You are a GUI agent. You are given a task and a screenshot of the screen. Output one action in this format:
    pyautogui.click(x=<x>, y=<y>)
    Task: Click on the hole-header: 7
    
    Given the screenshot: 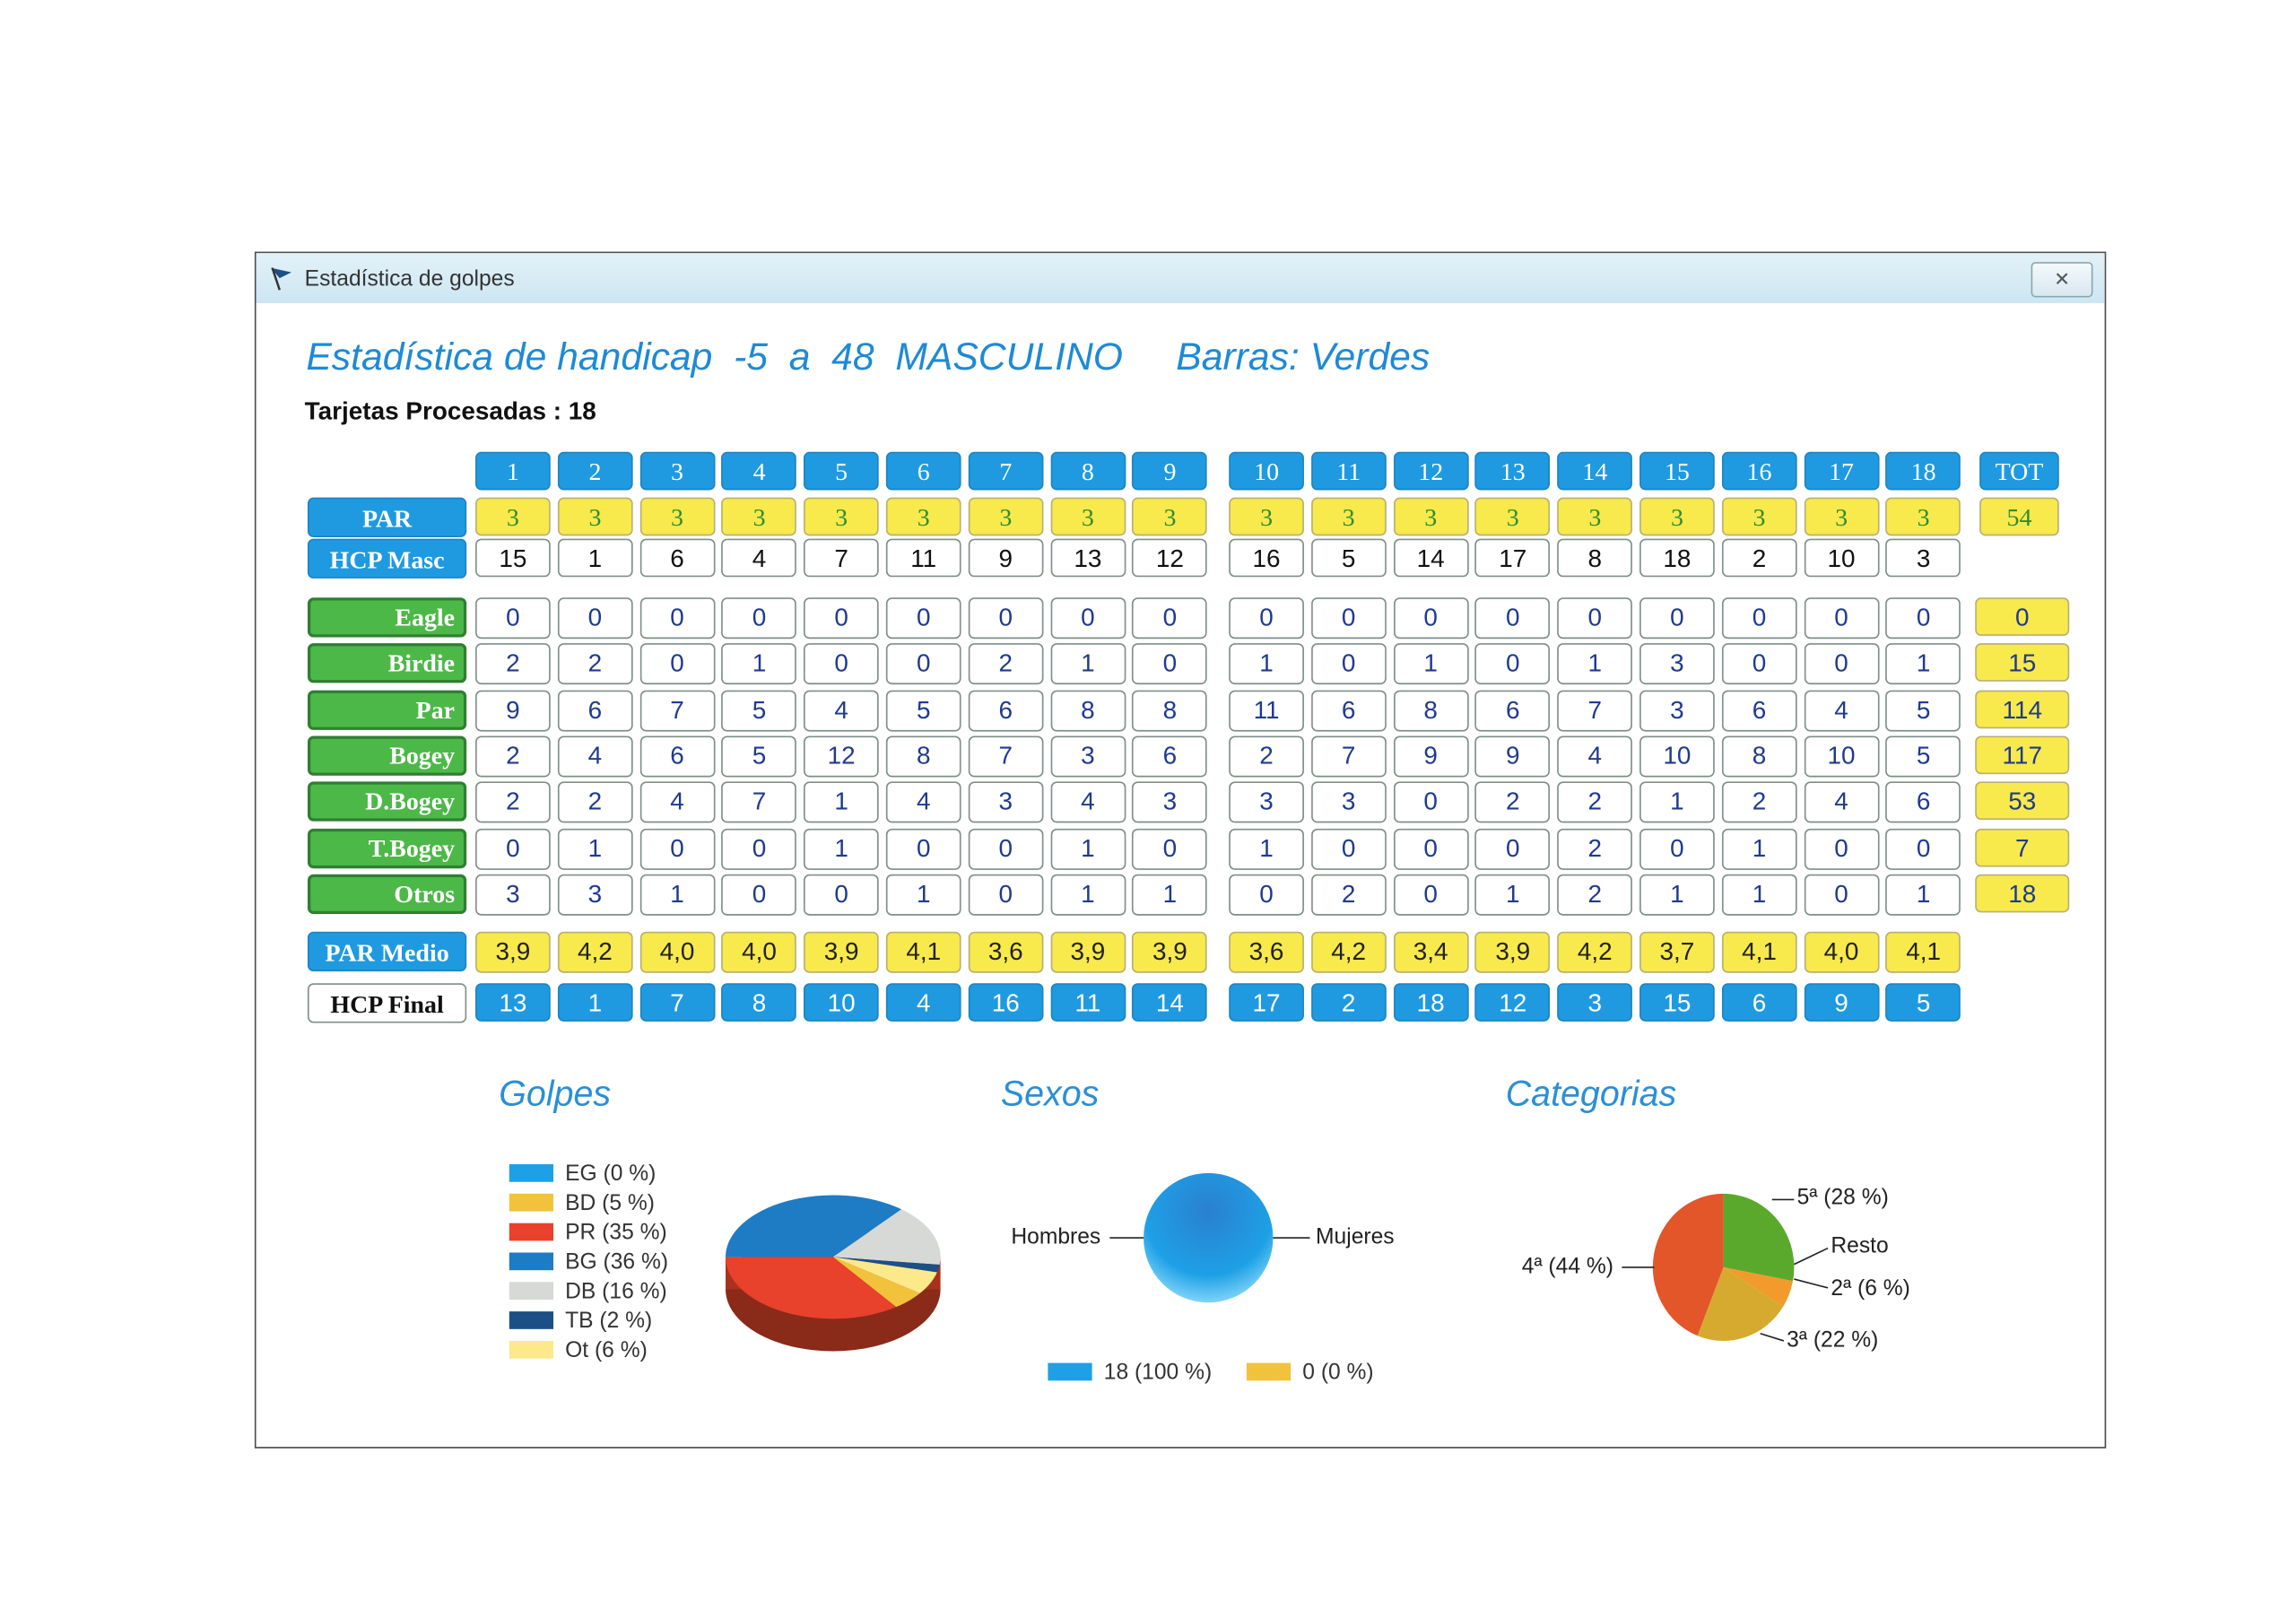 What is the action you would take?
    pyautogui.click(x=1006, y=471)
    